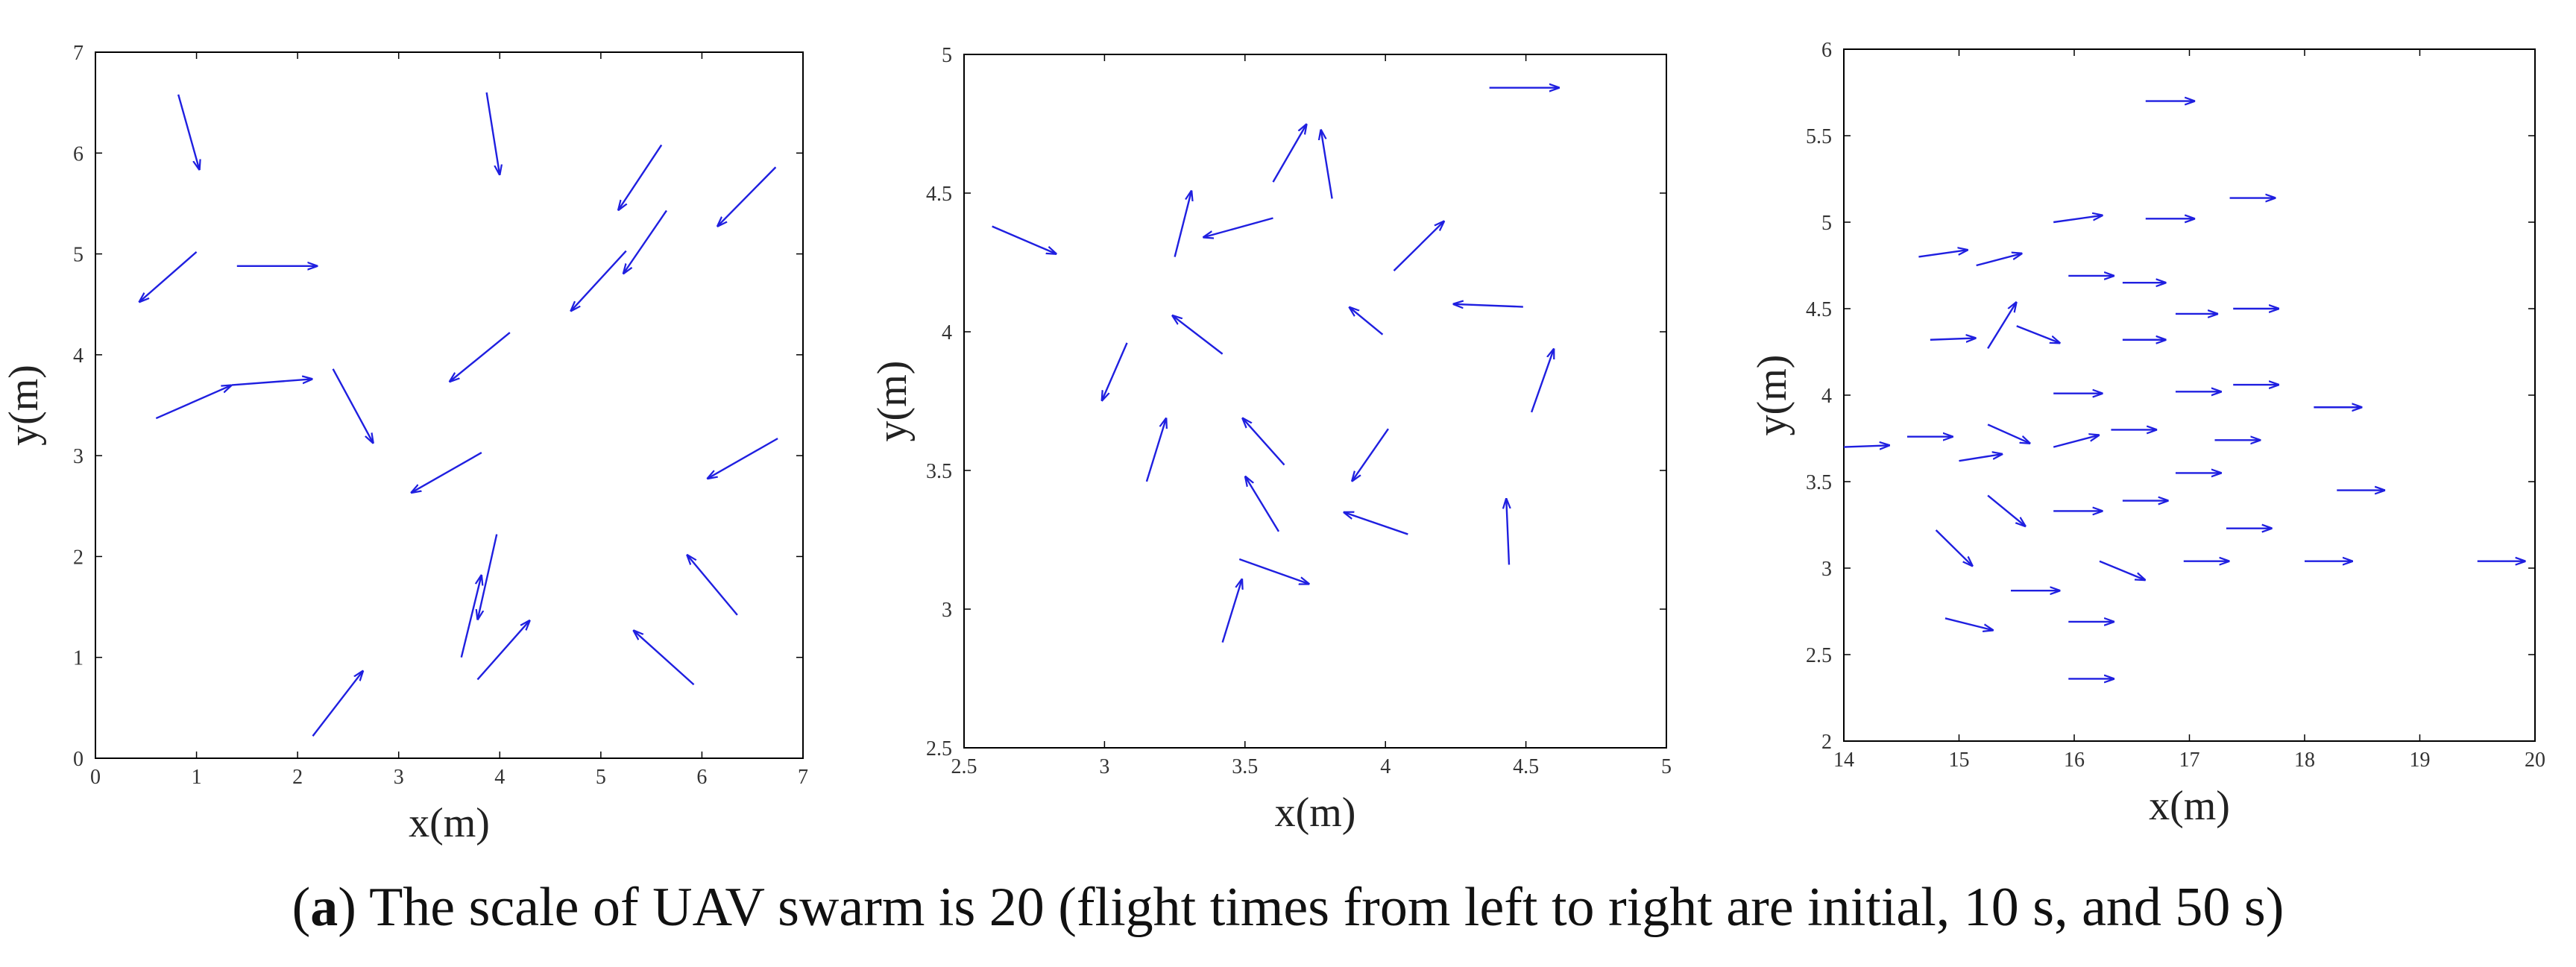 This screenshot has height=967, width=2576. Describe the element at coordinates (297, 777) in the screenshot. I see `x-tick-label: 2` at that location.